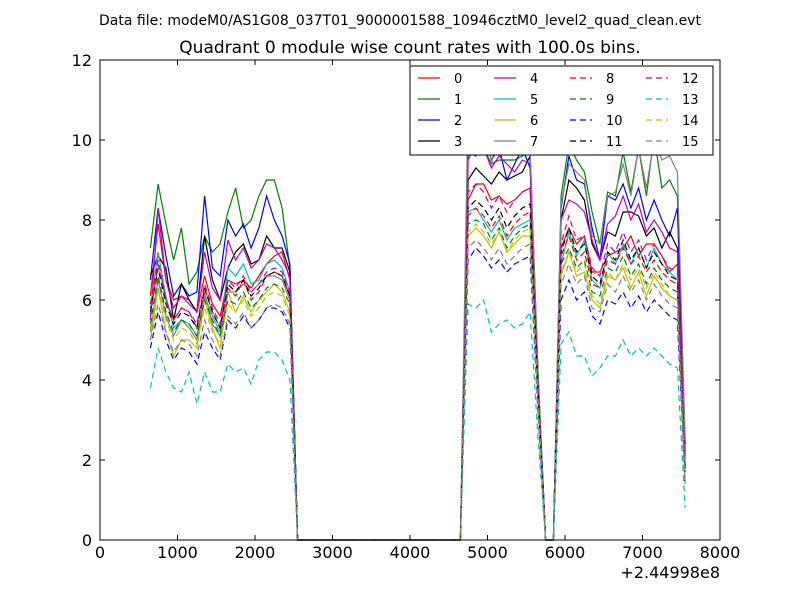 The height and width of the screenshot is (600, 800). I want to click on x-tick-label: 8000, so click(720, 552).